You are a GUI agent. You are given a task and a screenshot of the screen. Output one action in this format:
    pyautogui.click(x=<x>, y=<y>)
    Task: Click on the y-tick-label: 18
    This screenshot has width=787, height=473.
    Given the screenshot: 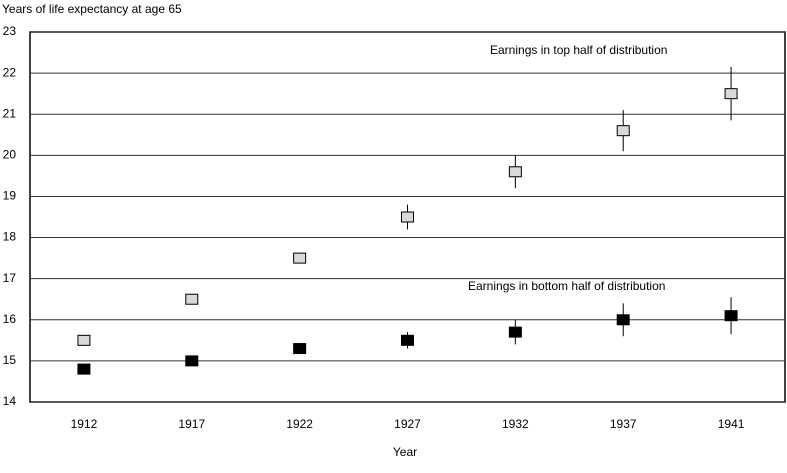 What is the action you would take?
    pyautogui.click(x=10, y=237)
    